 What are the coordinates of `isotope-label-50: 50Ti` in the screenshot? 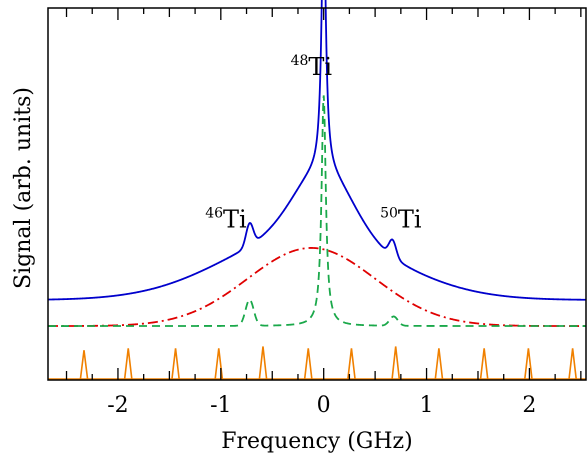 It's located at (401, 219).